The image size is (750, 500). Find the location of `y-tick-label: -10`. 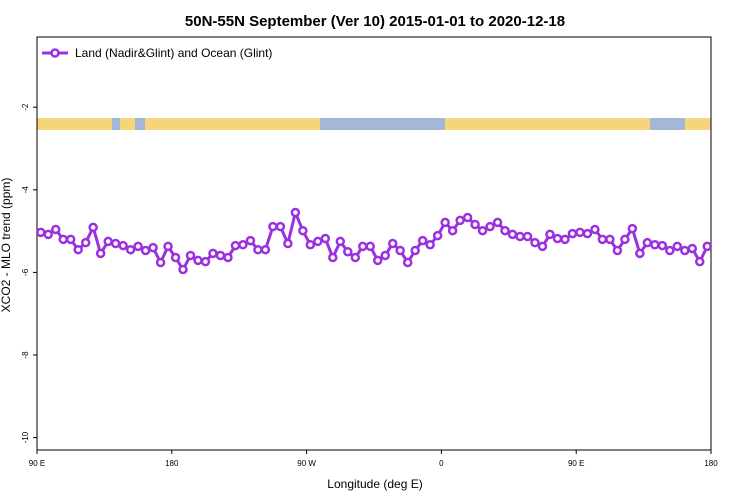

y-tick-label: -10 is located at coordinates (25, 437).